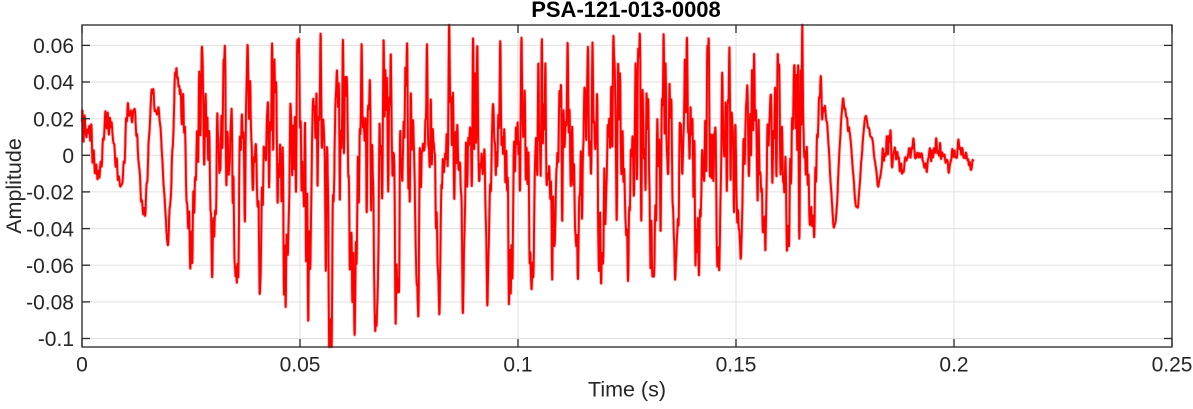  Describe the element at coordinates (517, 364) in the screenshot. I see `svg-text: 0.1` at that location.